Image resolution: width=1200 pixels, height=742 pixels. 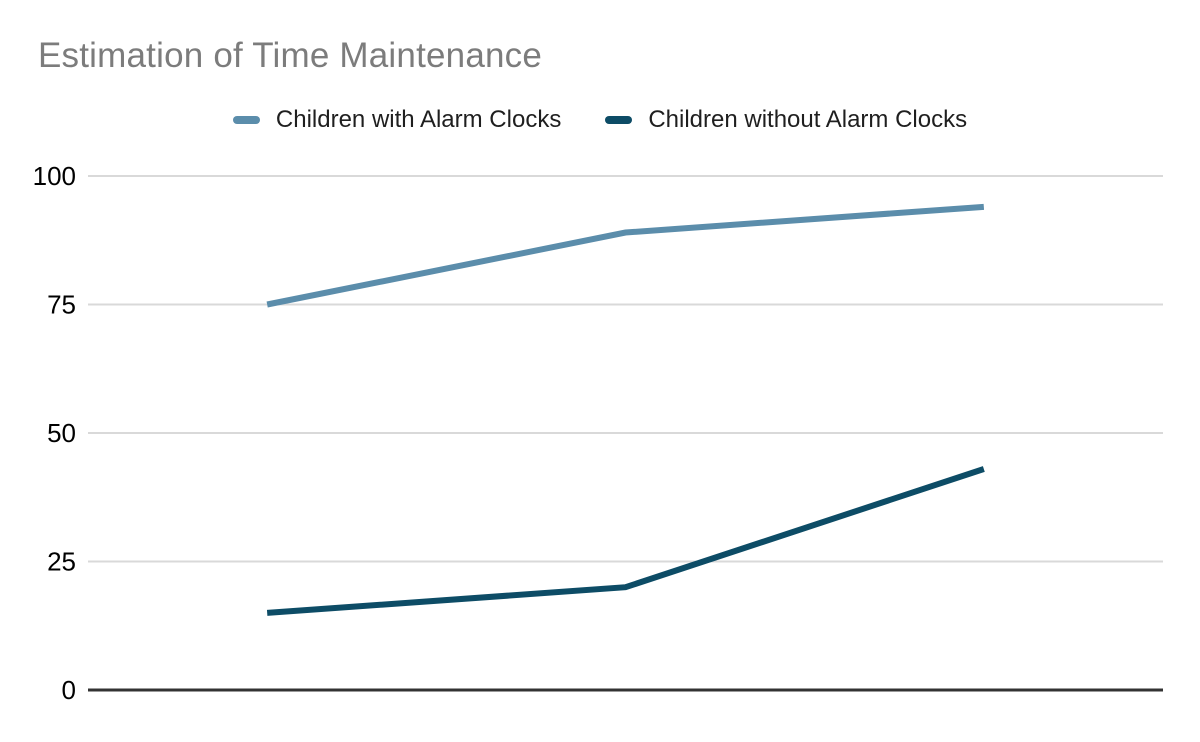 I want to click on legend-swatch-series-1-icon, so click(x=619, y=120).